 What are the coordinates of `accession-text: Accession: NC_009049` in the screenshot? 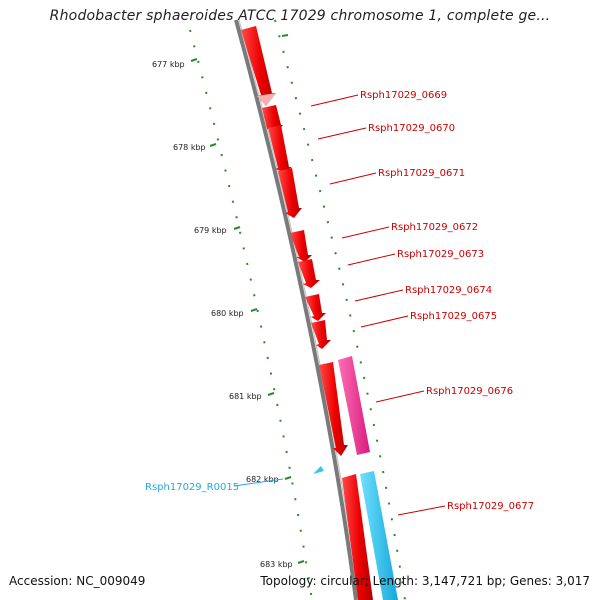 It's located at (77, 581).